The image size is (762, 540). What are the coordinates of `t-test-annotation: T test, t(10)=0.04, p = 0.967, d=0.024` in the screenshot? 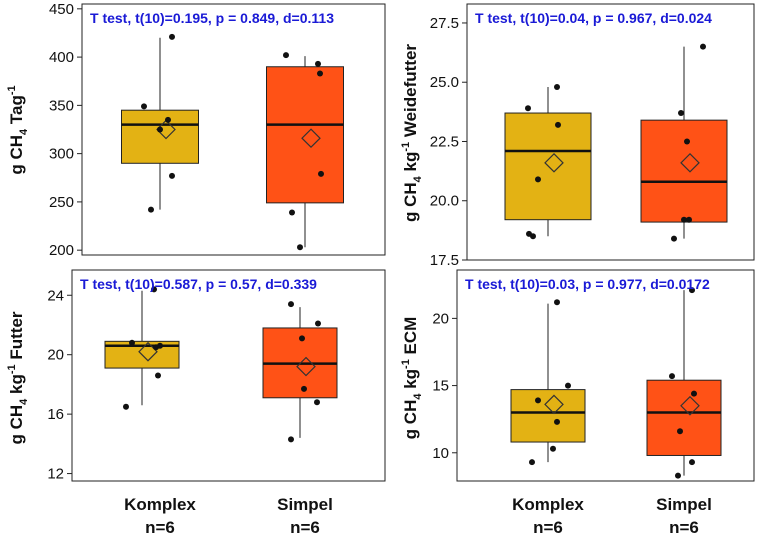 It's located at (593, 18).